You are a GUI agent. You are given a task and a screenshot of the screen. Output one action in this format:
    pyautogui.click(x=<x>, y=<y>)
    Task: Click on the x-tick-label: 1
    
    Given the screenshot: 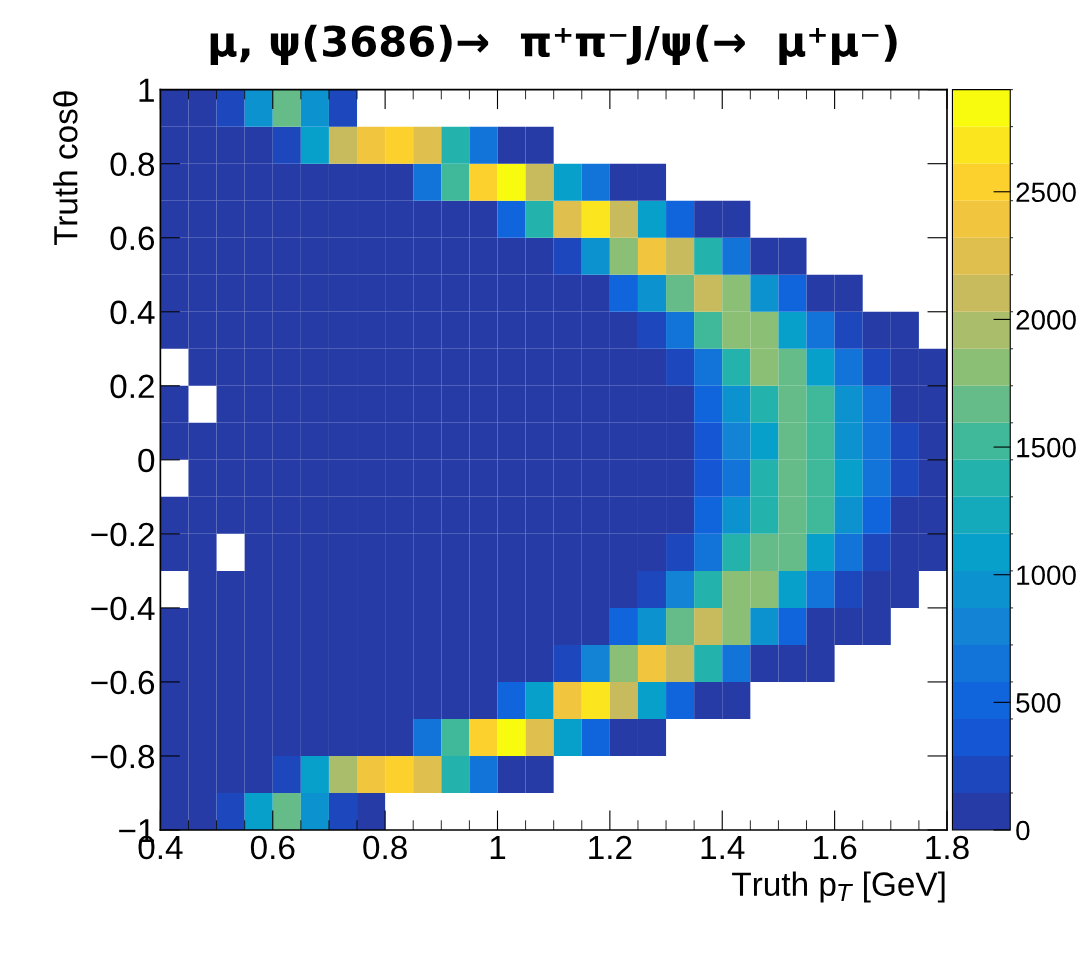 What is the action you would take?
    pyautogui.click(x=498, y=848)
    